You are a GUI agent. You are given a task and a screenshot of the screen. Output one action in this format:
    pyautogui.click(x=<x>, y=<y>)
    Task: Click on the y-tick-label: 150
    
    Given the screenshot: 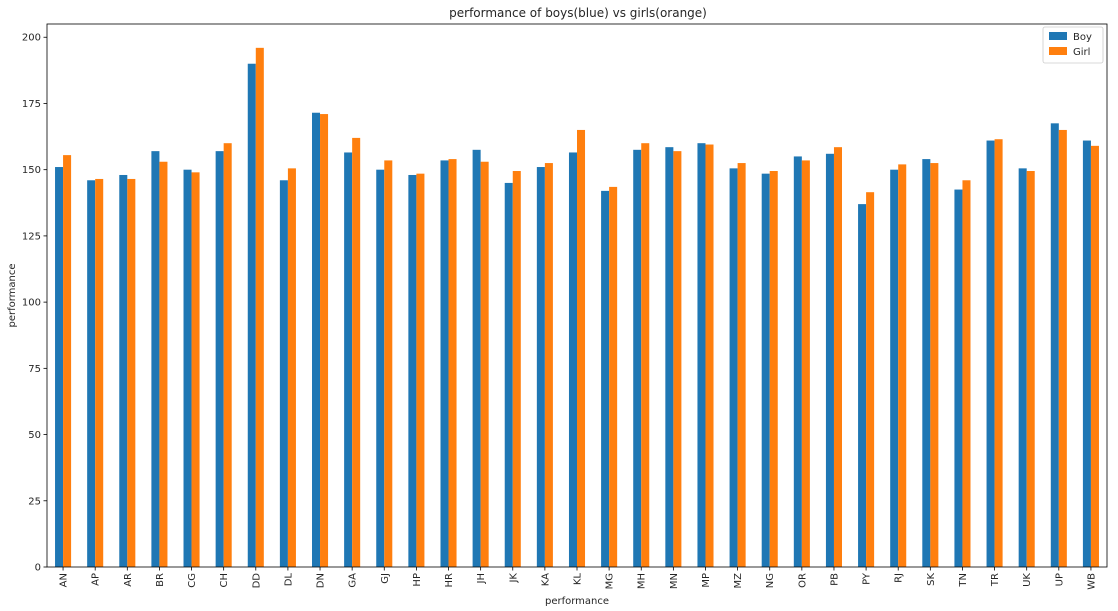 What is the action you would take?
    pyautogui.click(x=31, y=170)
    